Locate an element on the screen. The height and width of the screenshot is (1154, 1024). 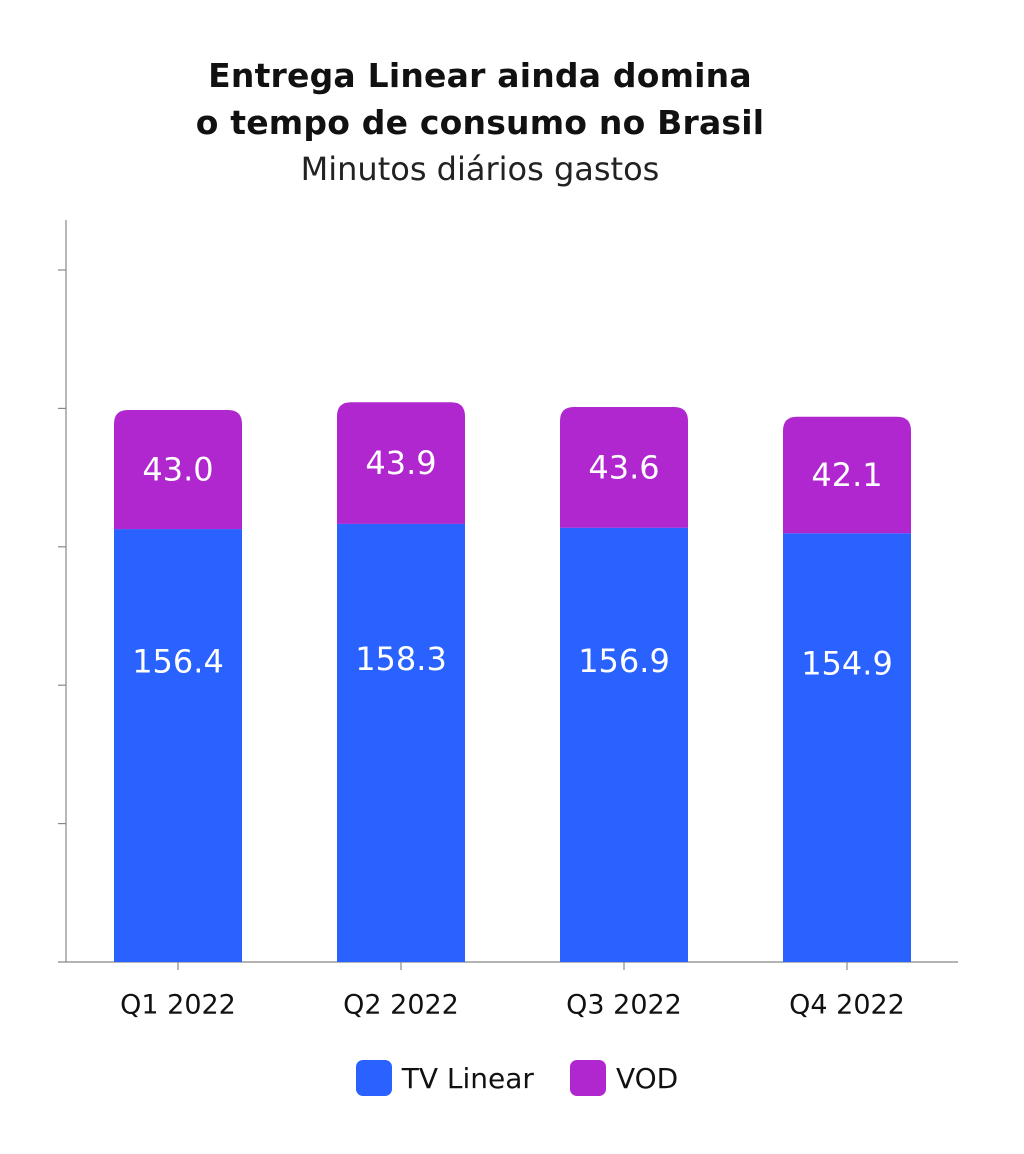
chart-subtitle: Minutos diários gastos is located at coordinates (480, 169).